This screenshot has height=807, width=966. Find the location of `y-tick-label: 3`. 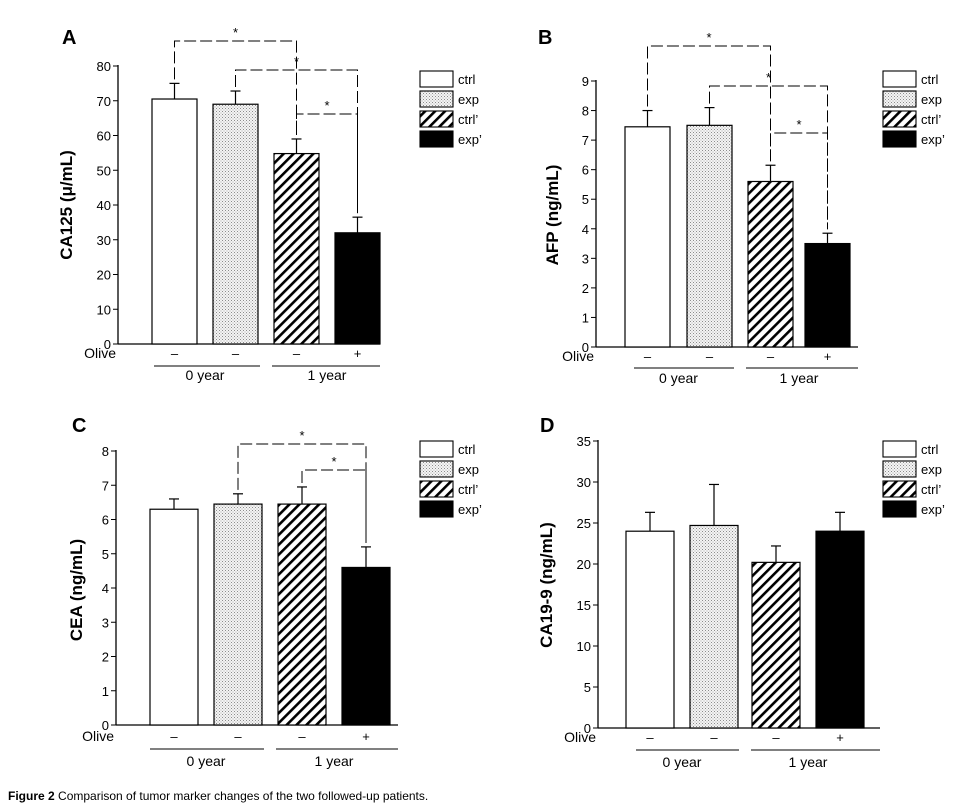

y-tick-label: 3 is located at coordinates (585, 258).